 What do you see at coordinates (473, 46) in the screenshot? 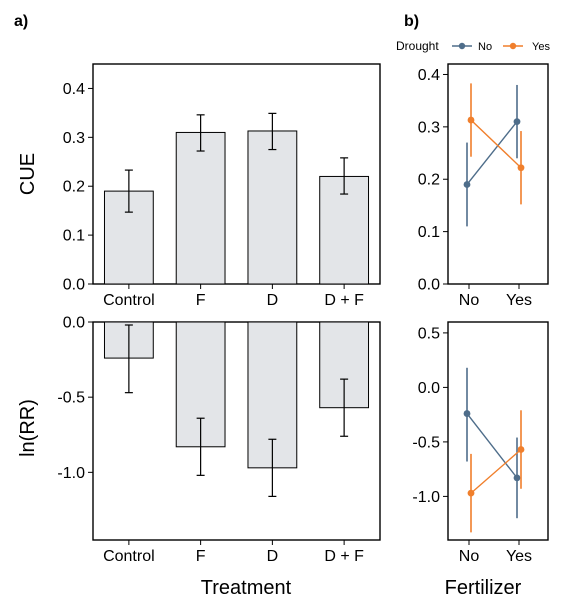
I see `legend: Drought No Yes` at bounding box center [473, 46].